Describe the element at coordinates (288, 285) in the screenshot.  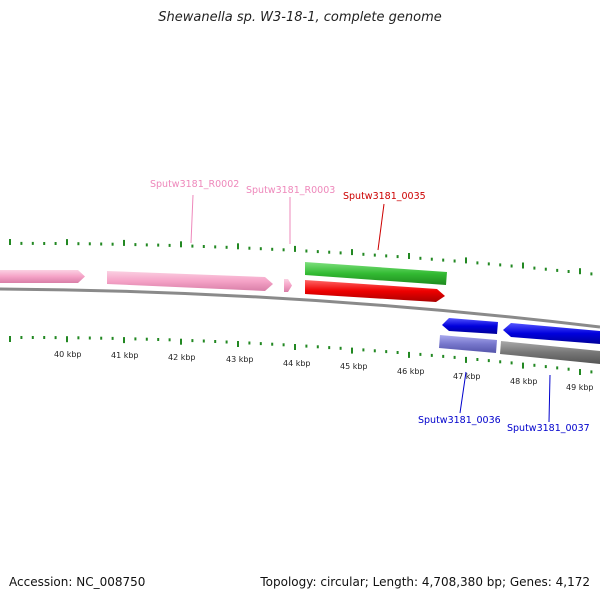
I see `rna-gene-R0003` at that location.